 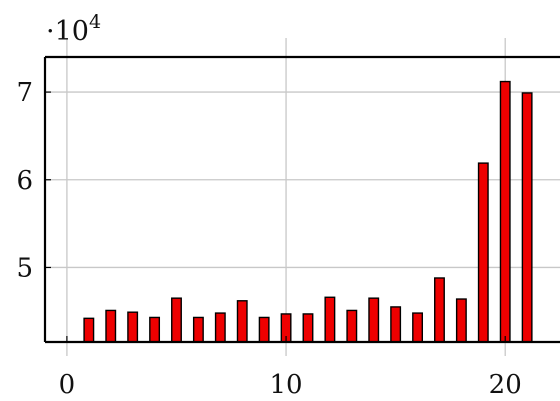 I want to click on y-multiplier-base: ·10, so click(x=67, y=31).